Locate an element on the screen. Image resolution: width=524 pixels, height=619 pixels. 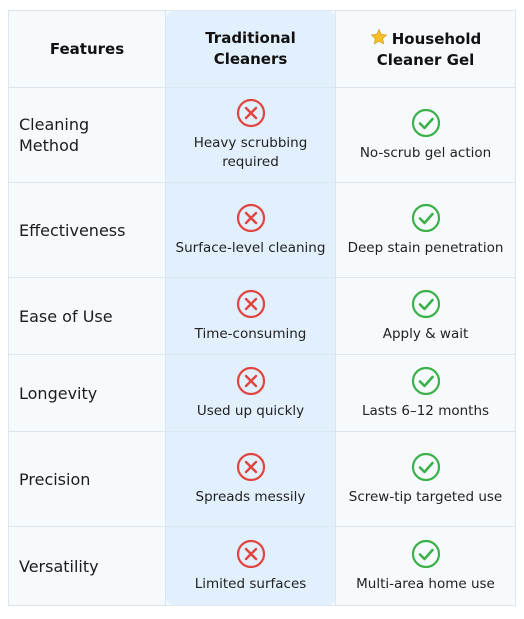
feature-label: Ease of Use is located at coordinates (66, 316).